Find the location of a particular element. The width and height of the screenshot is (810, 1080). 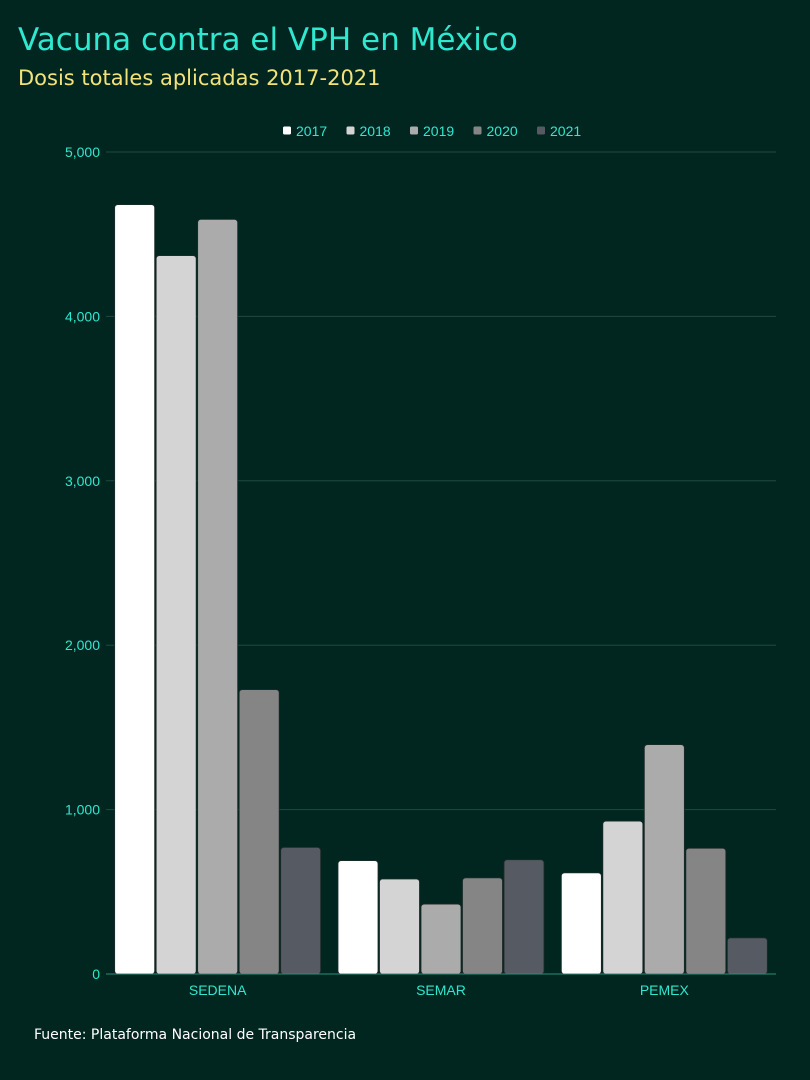

y-tick-label: 0 is located at coordinates (96, 974).